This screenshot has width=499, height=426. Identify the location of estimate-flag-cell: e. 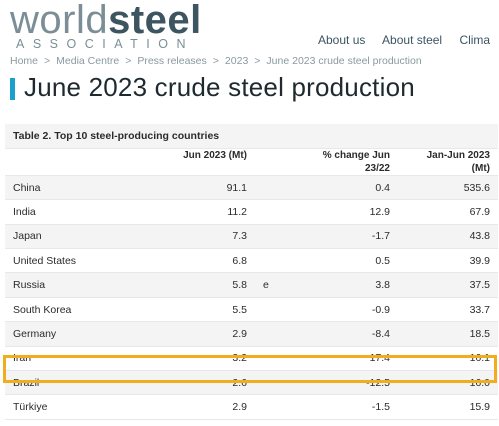
(270, 285).